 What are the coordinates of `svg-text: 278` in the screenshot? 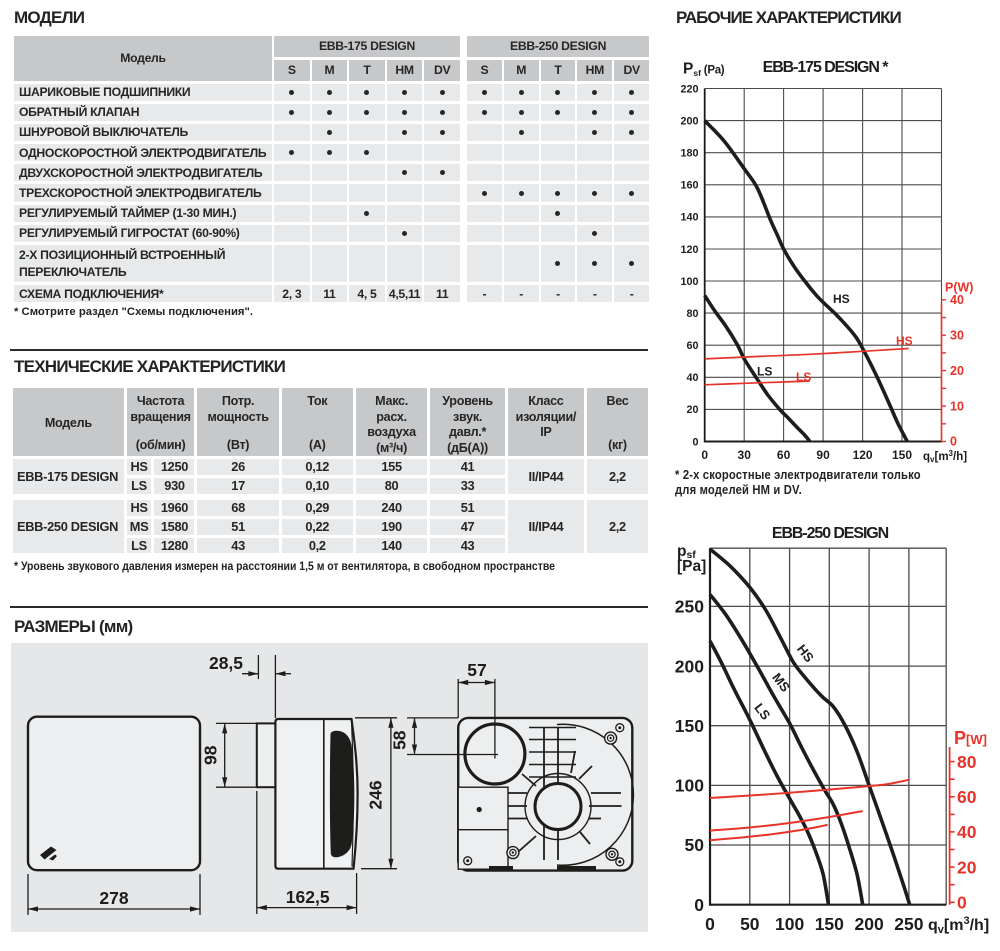 It's located at (113, 898).